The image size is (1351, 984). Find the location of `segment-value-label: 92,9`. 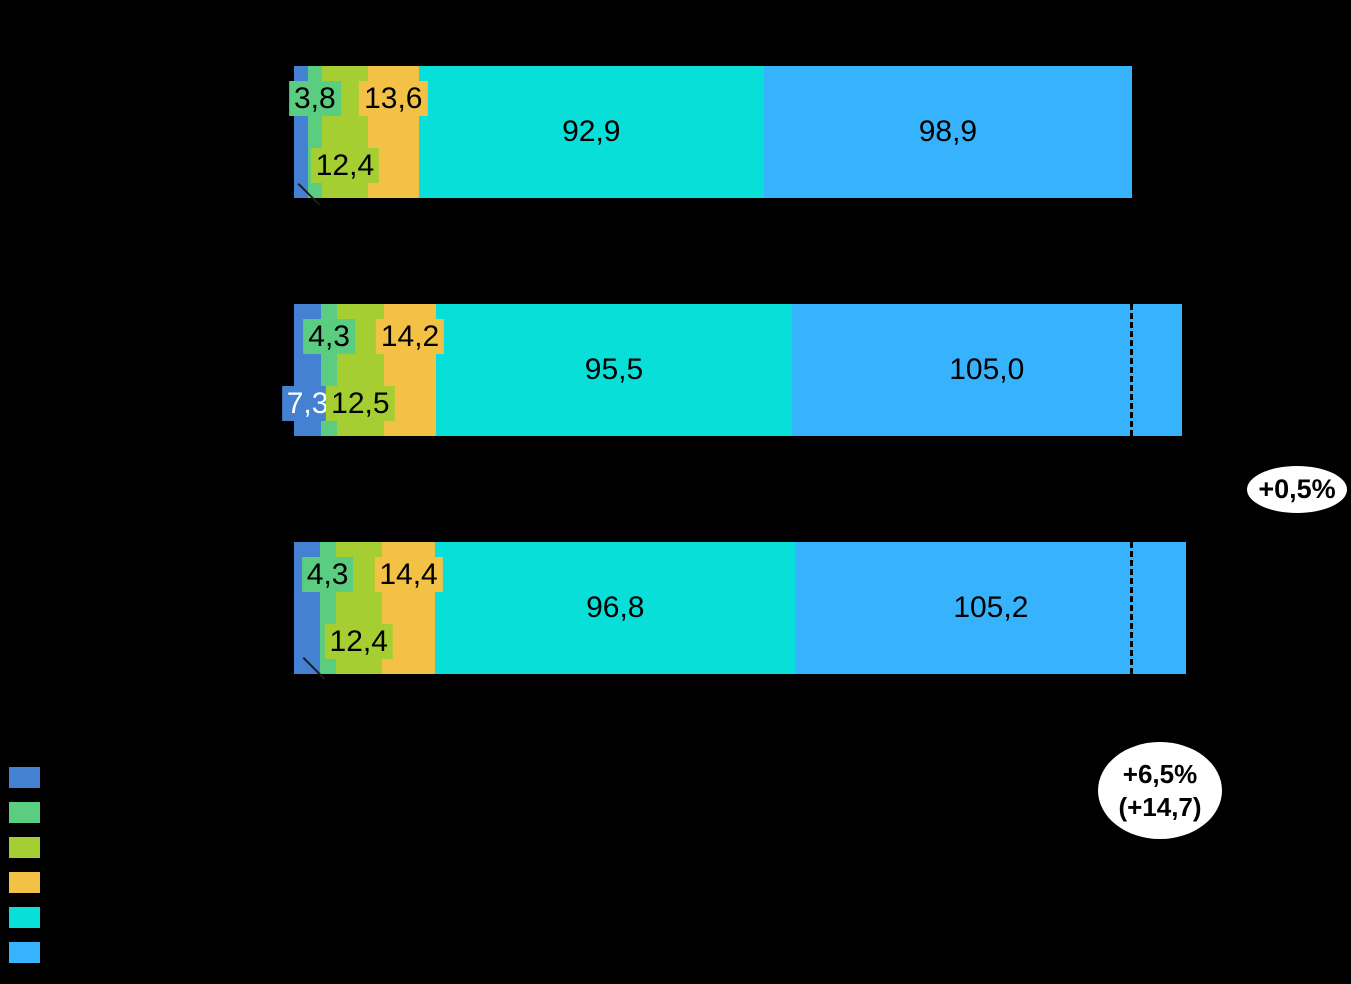

segment-value-label: 92,9 is located at coordinates (591, 131).